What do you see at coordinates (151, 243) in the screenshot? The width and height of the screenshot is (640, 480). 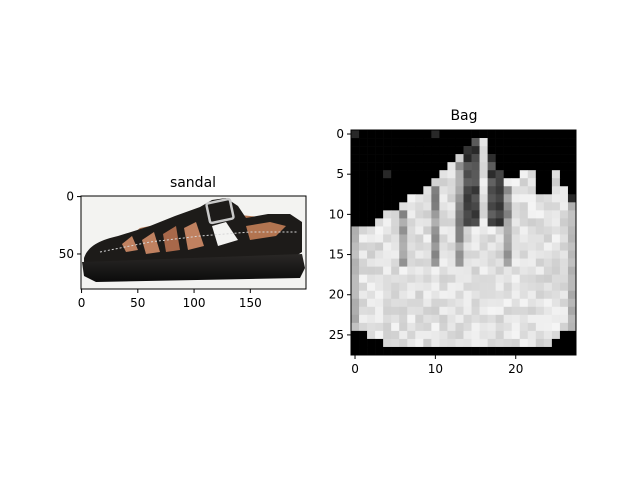 I see `sandal-cutout` at bounding box center [151, 243].